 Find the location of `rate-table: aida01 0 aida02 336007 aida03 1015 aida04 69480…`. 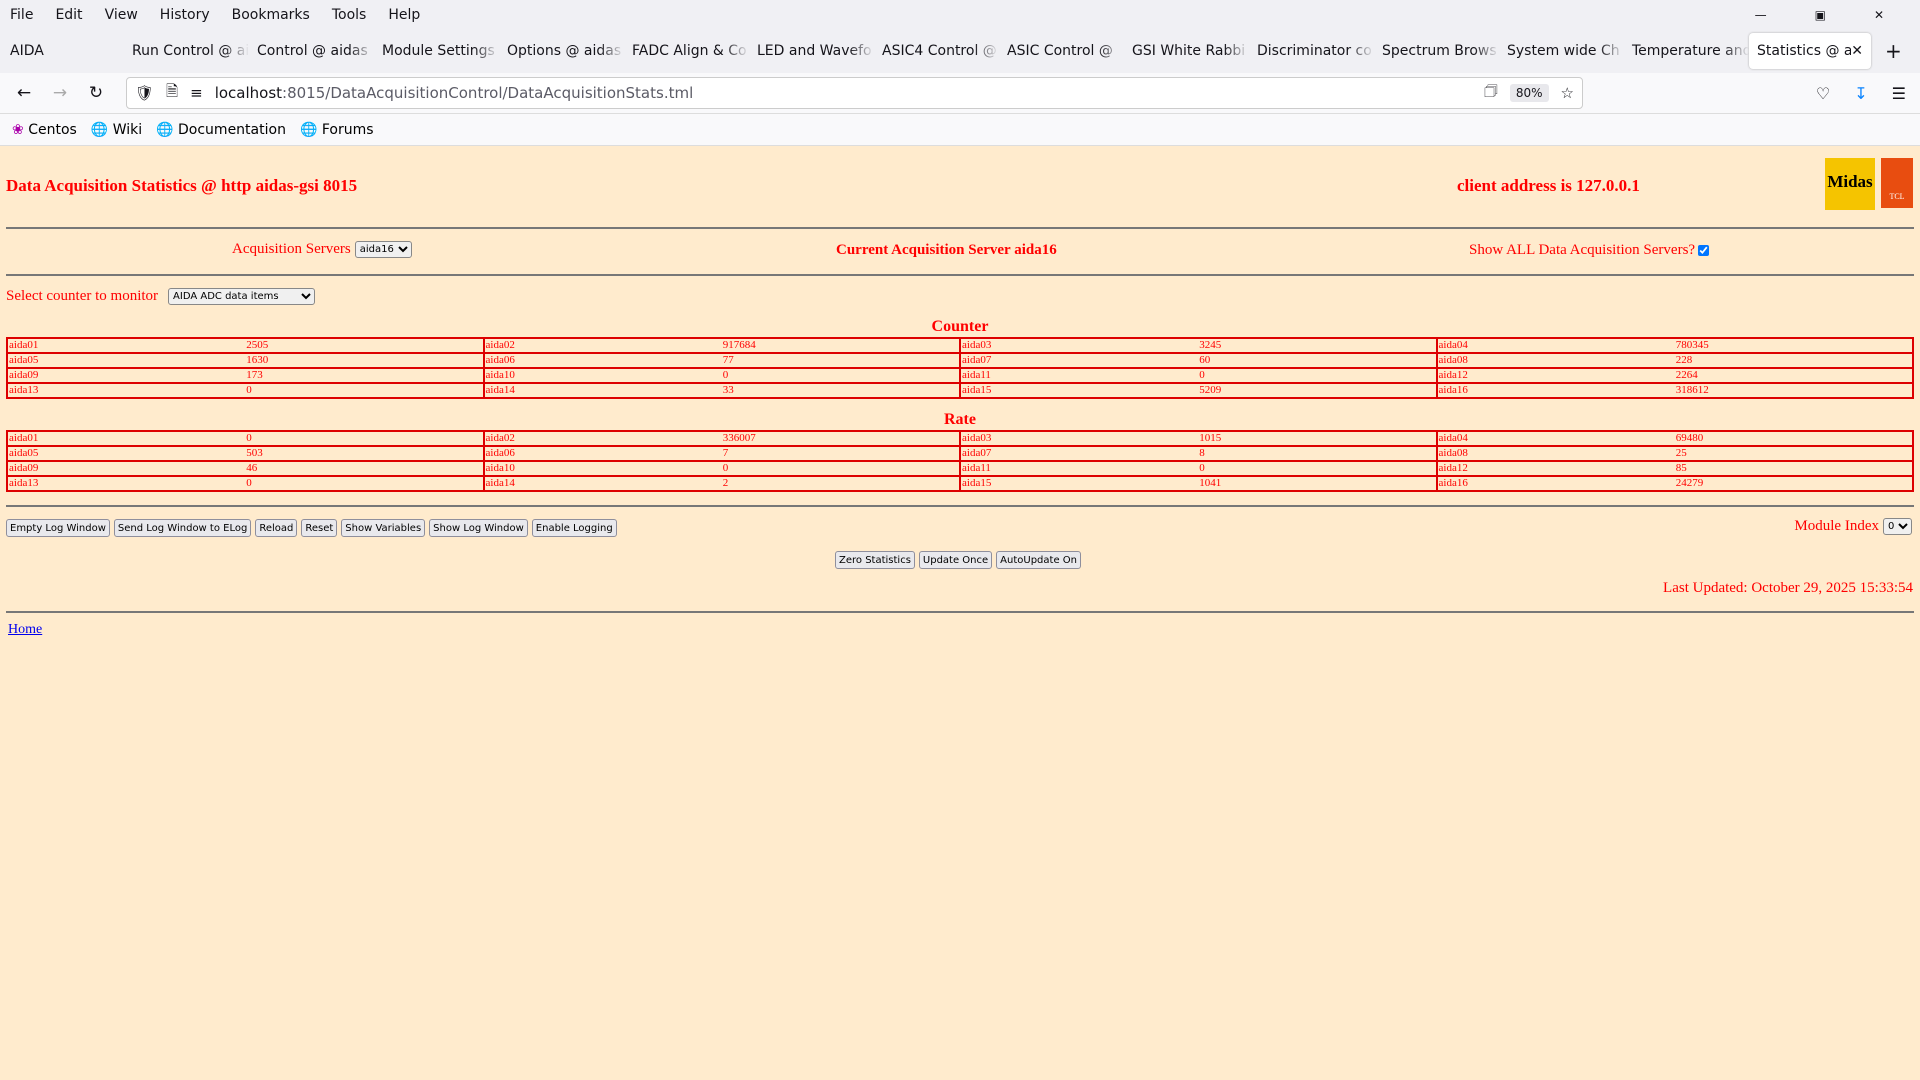

rate-table: aida01 0 aida02 336007 aida03 1015 aida04 69480… is located at coordinates (959, 461).